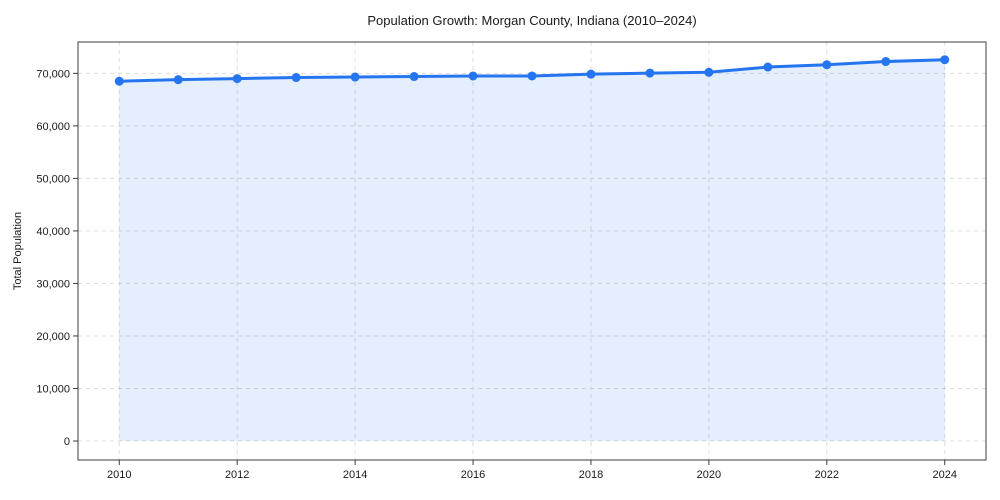 The image size is (1000, 500). Describe the element at coordinates (53, 232) in the screenshot. I see `y-tick-label: 40,000` at that location.